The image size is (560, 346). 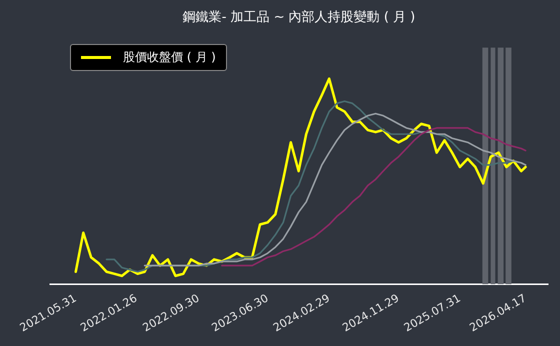 What do you see at coordinates (169, 57) in the screenshot?
I see `legend-label: 股價收盤價 ( 月 )` at bounding box center [169, 57].